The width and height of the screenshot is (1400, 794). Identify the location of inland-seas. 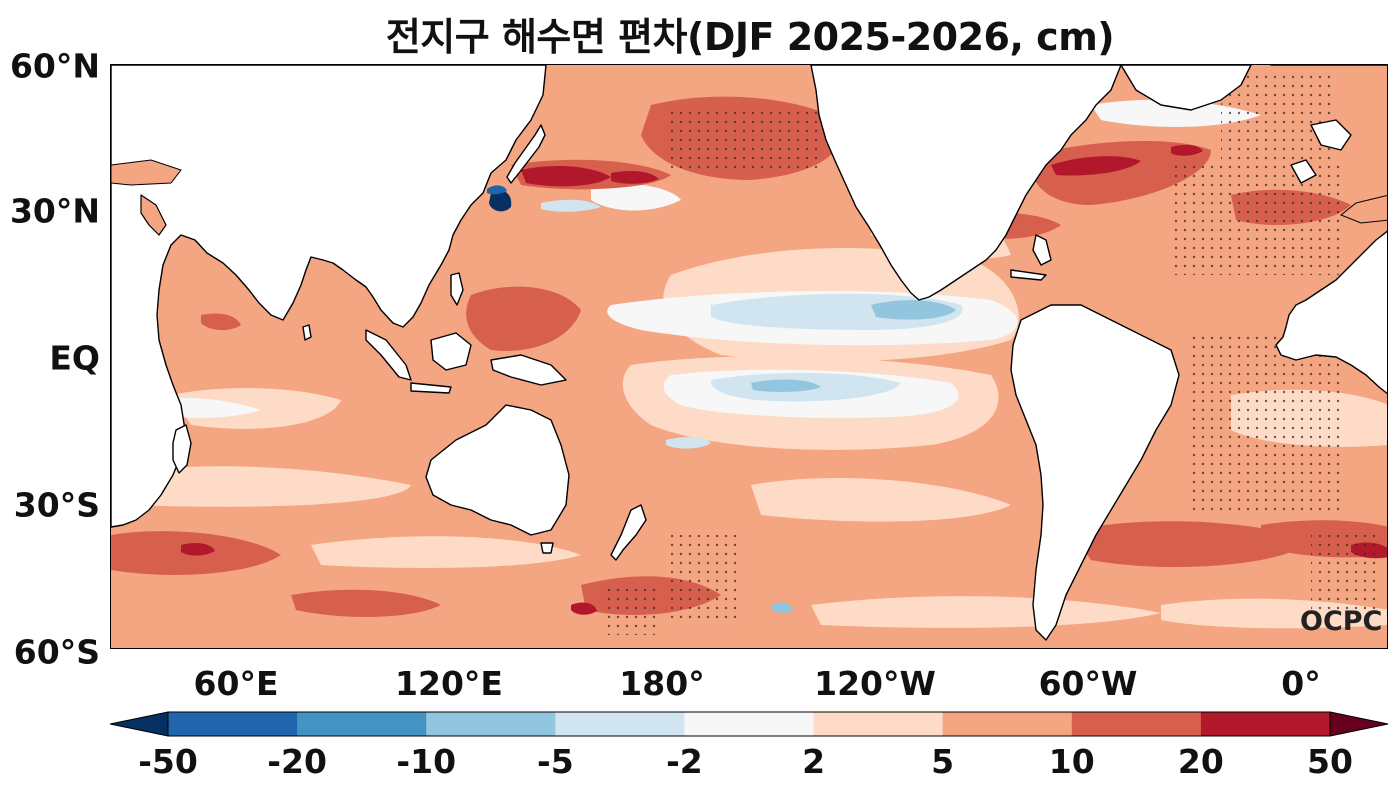
(749, 191).